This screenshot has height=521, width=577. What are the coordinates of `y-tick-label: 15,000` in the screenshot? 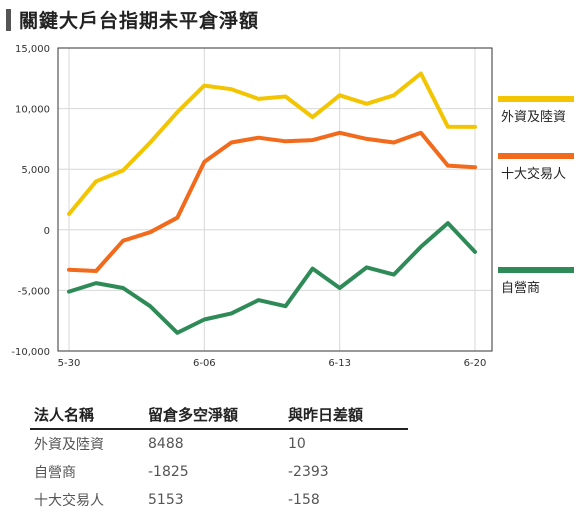 It's located at (32, 49).